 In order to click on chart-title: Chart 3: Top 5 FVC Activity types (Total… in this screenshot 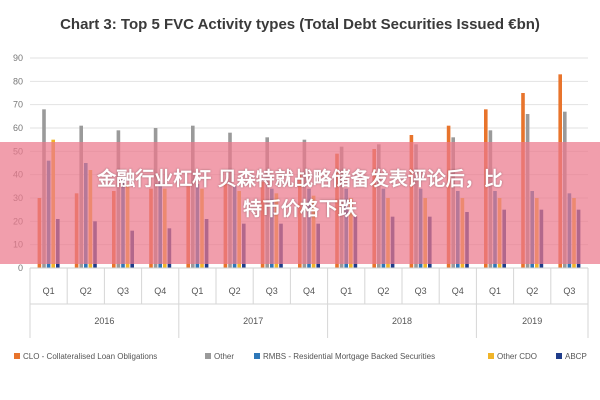, I will do `click(300, 24)`.